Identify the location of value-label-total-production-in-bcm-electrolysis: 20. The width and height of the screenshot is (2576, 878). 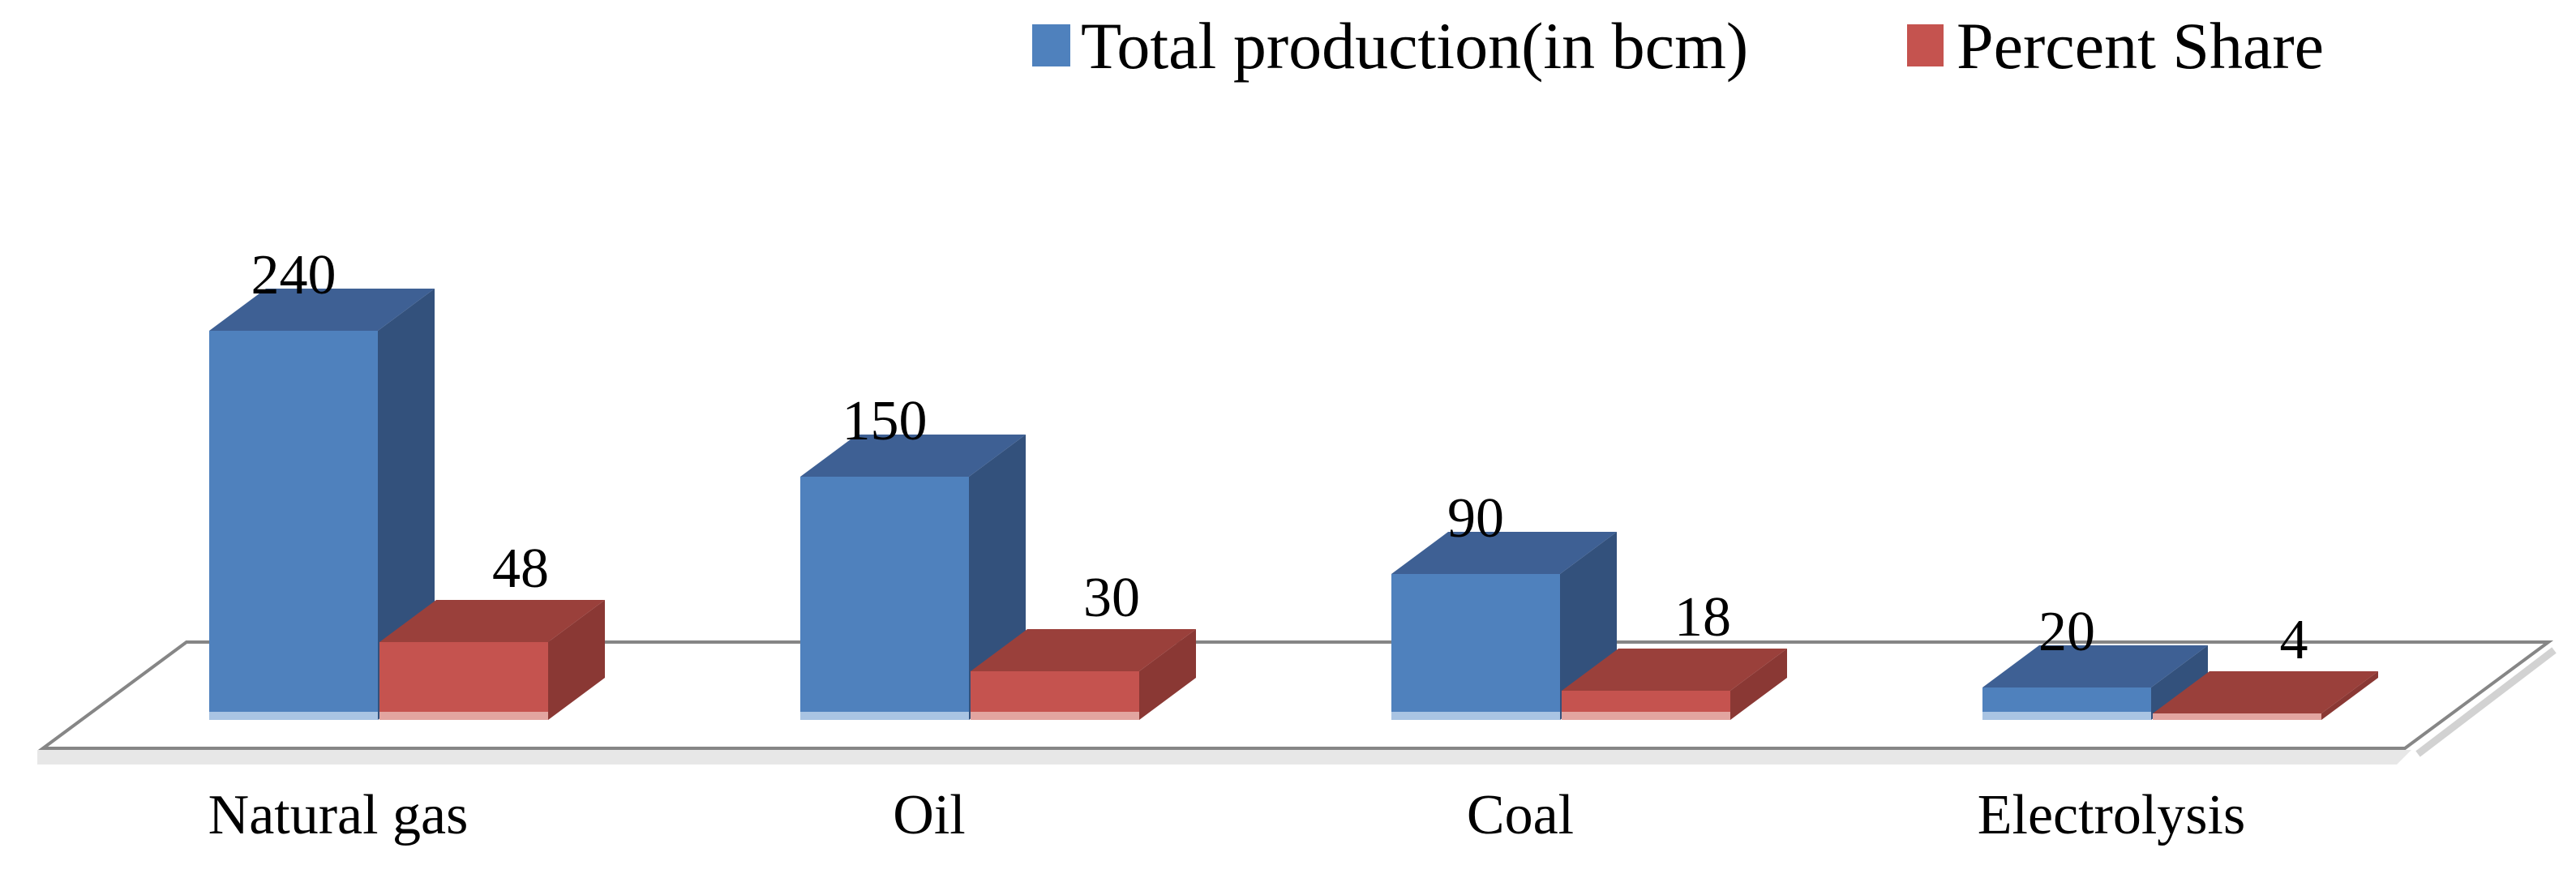
(2066, 632).